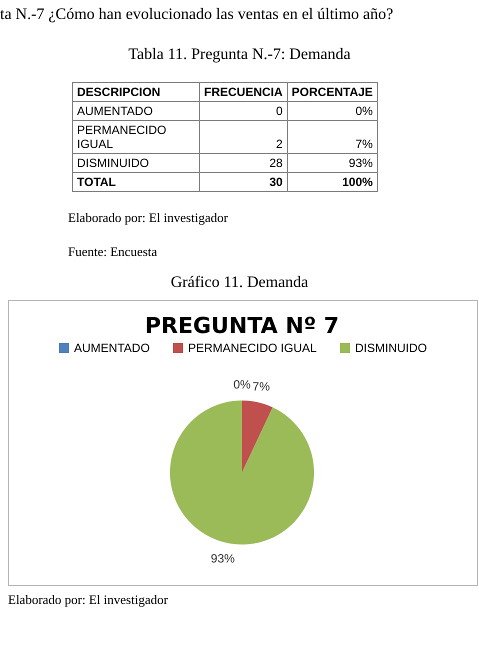 Image resolution: width=479 pixels, height=670 pixels. What do you see at coordinates (239, 55) in the screenshot?
I see `text: Tabla 11. Pregunta N.-7: Demanda` at bounding box center [239, 55].